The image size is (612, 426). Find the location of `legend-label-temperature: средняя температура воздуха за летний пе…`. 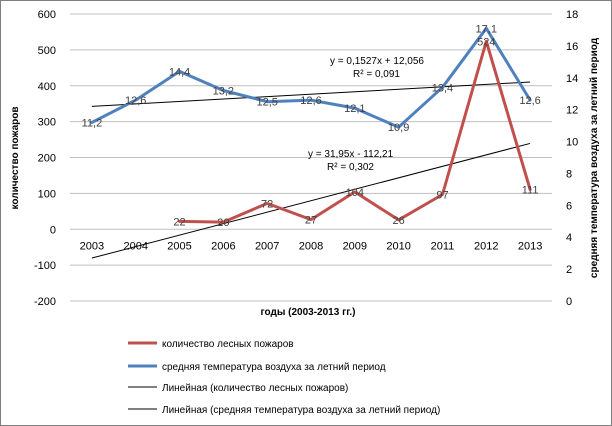

legend-label-temperature: средняя температура воздуха за летний пе… is located at coordinates (274, 367).